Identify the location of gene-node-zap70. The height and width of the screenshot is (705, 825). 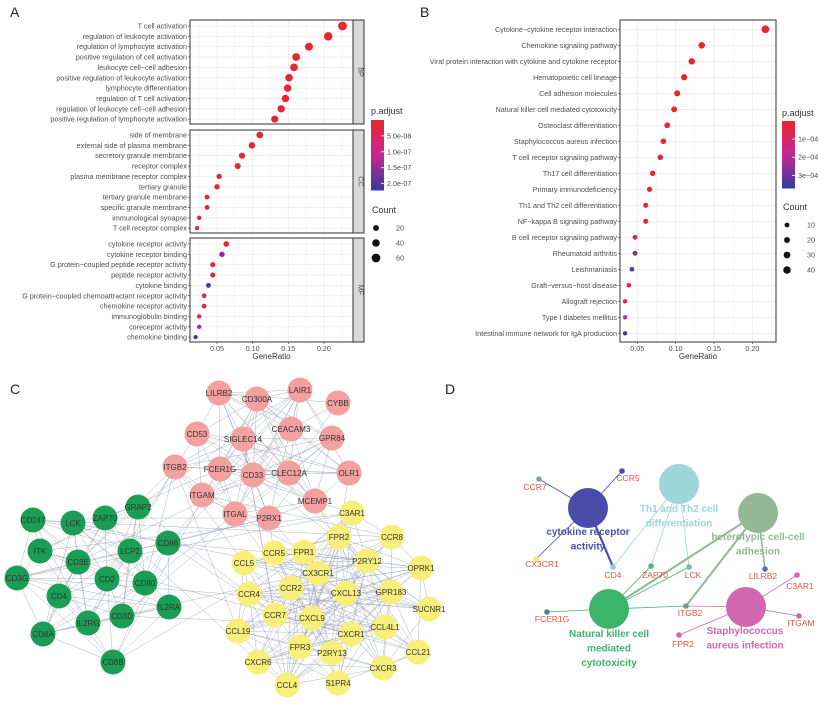
(651, 566).